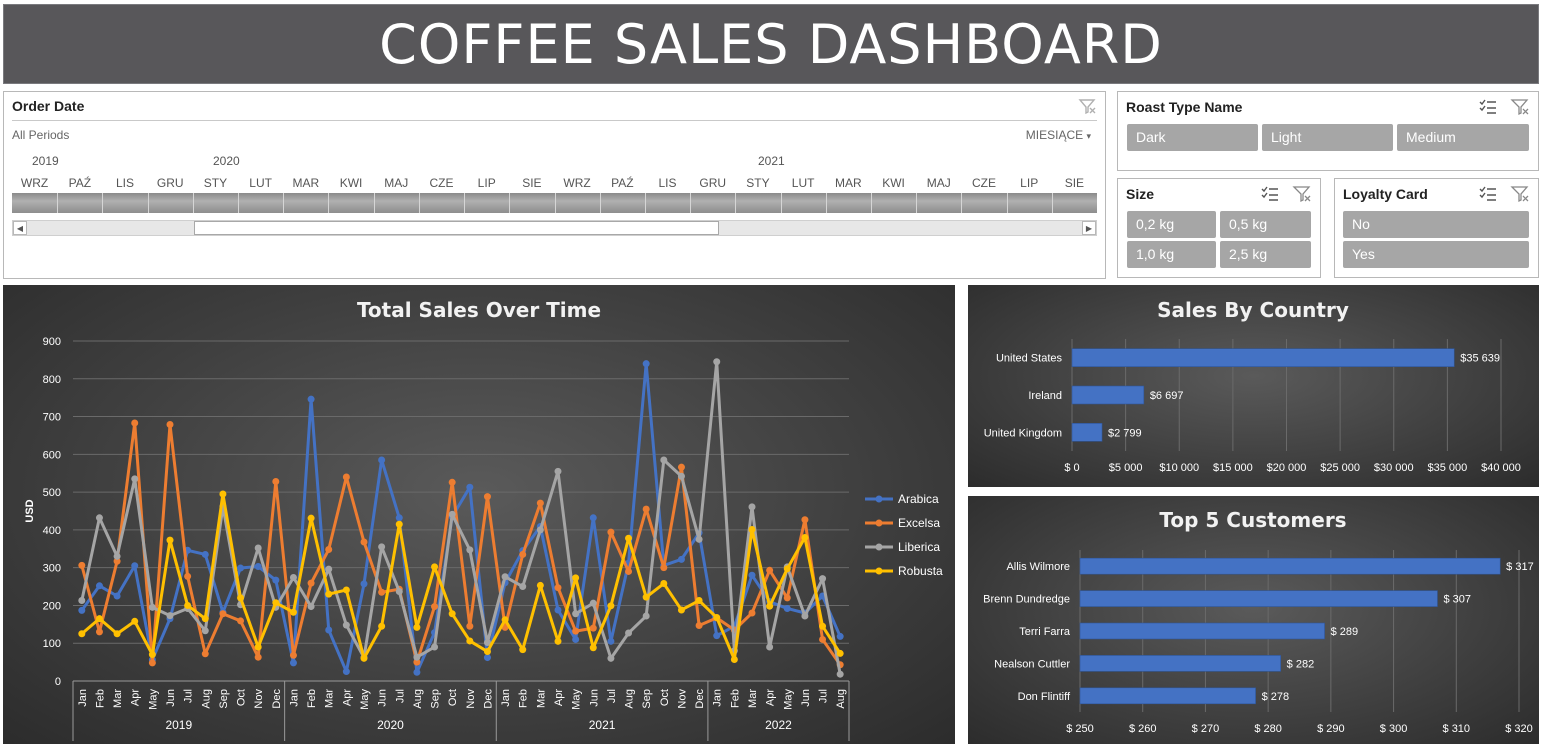 This screenshot has width=1543, height=747. Describe the element at coordinates (1089, 228) in the screenshot. I see `scroll-right-icon: ▶` at that location.